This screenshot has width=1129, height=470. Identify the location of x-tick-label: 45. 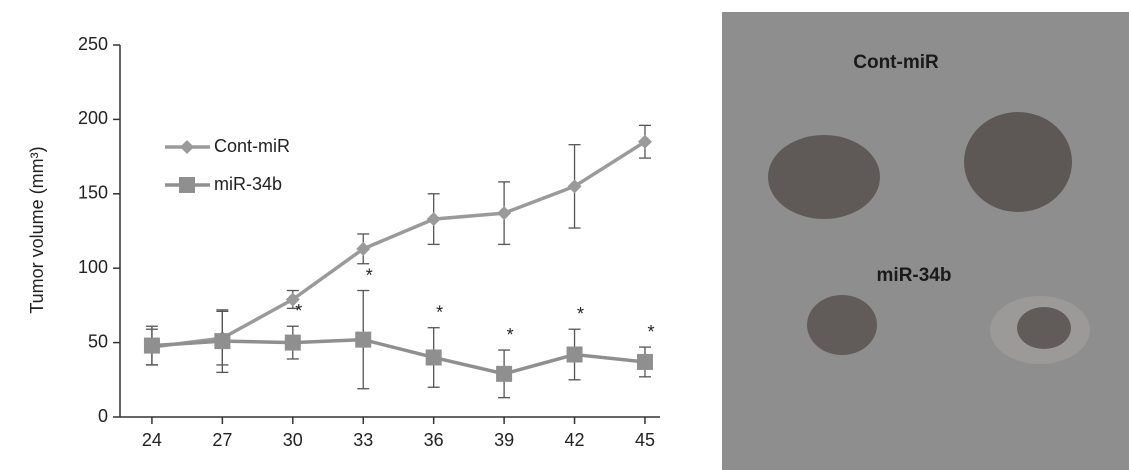
(645, 440).